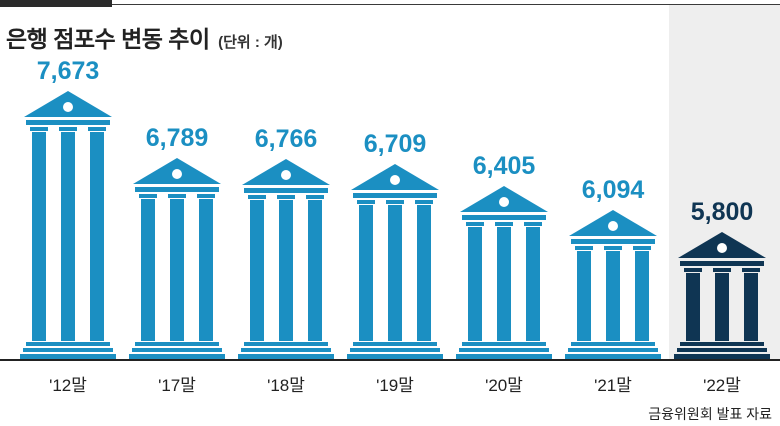 This screenshot has height=426, width=780. Describe the element at coordinates (722, 212) in the screenshot. I see `value-label: 5,800` at that location.